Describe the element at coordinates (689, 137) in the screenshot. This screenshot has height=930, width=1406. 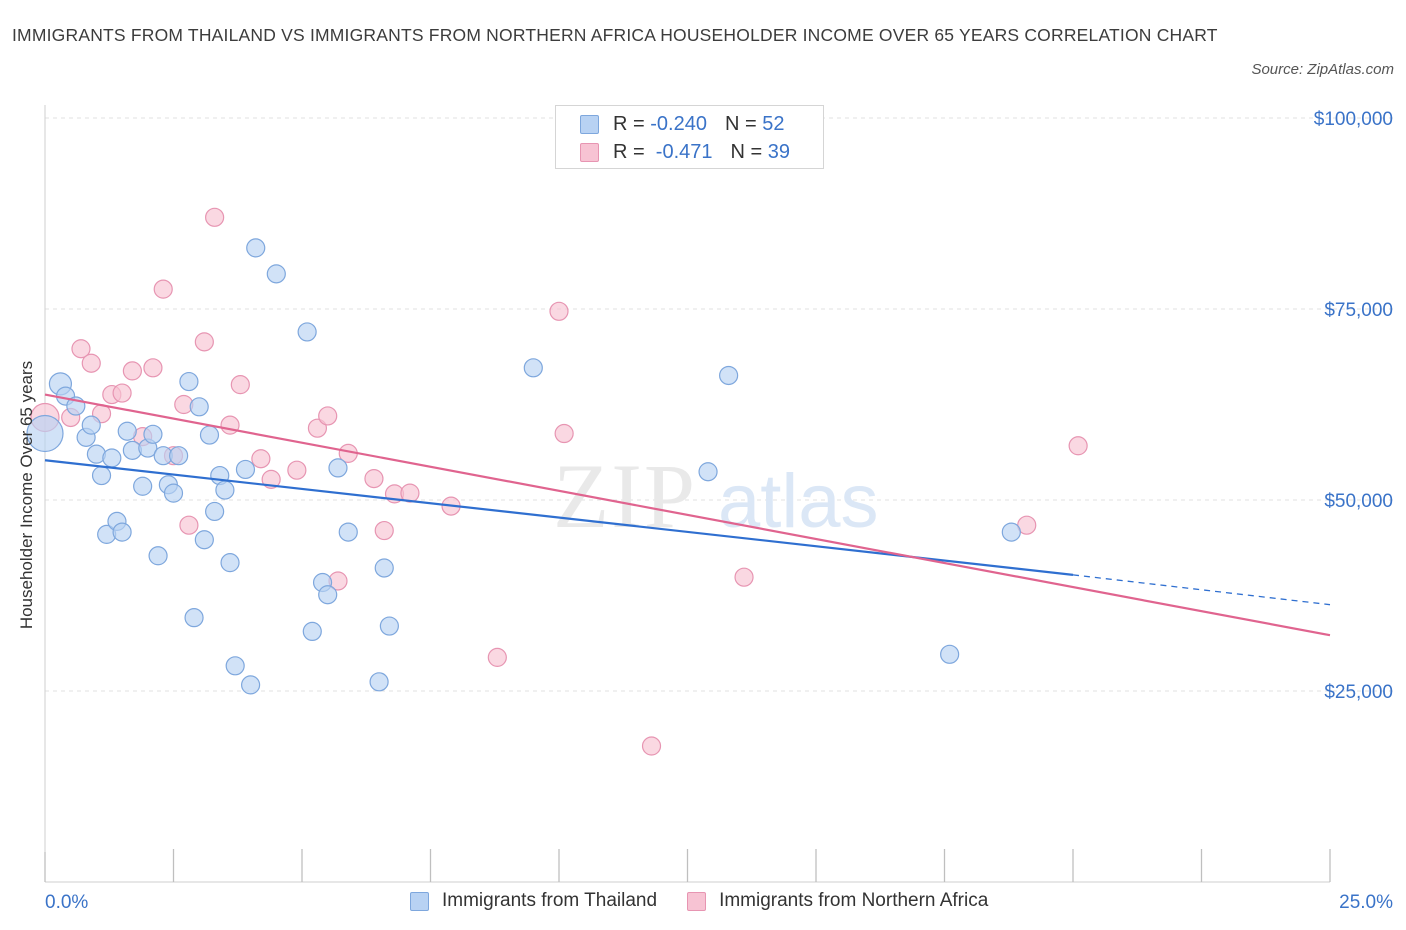
I see `stats-legend: R = -0.240 N = 52 R = -0.471 N = 39` at that location.